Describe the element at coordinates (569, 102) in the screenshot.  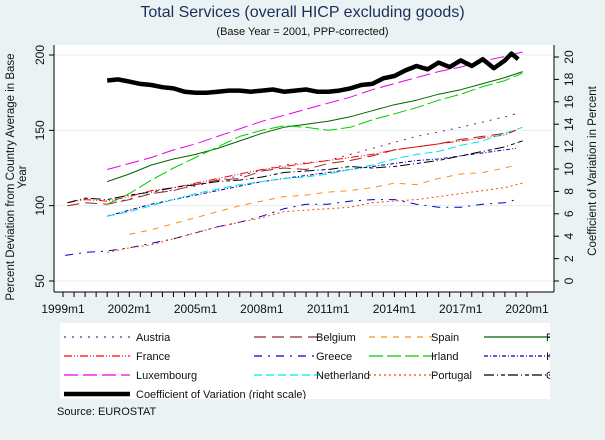
I see `y-right-tick-label: 16` at that location.